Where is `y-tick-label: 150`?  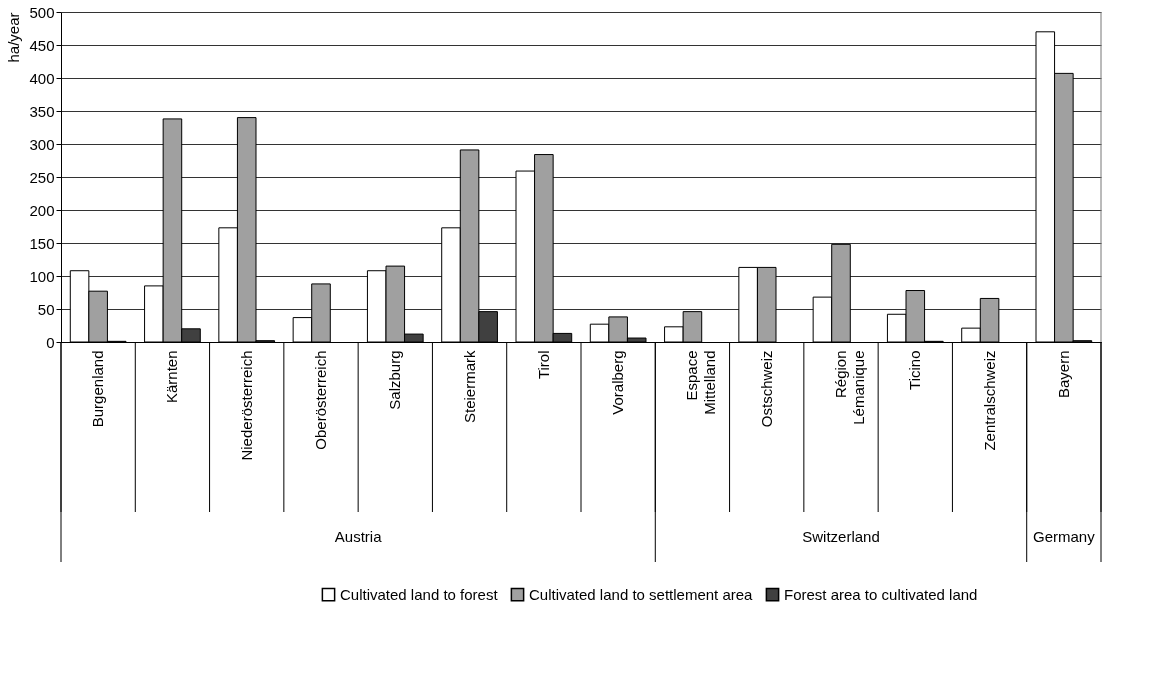 y-tick-label: 150 is located at coordinates (42, 243).